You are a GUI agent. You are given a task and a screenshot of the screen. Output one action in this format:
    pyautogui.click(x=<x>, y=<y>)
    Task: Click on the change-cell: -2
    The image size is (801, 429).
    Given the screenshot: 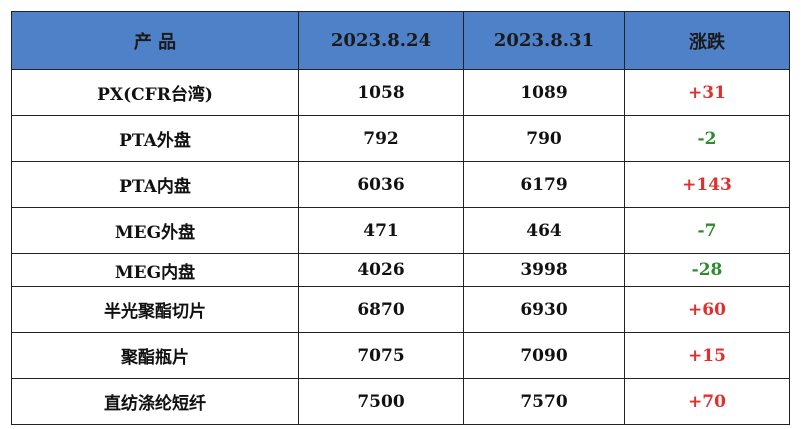 What is the action you would take?
    pyautogui.click(x=707, y=138)
    